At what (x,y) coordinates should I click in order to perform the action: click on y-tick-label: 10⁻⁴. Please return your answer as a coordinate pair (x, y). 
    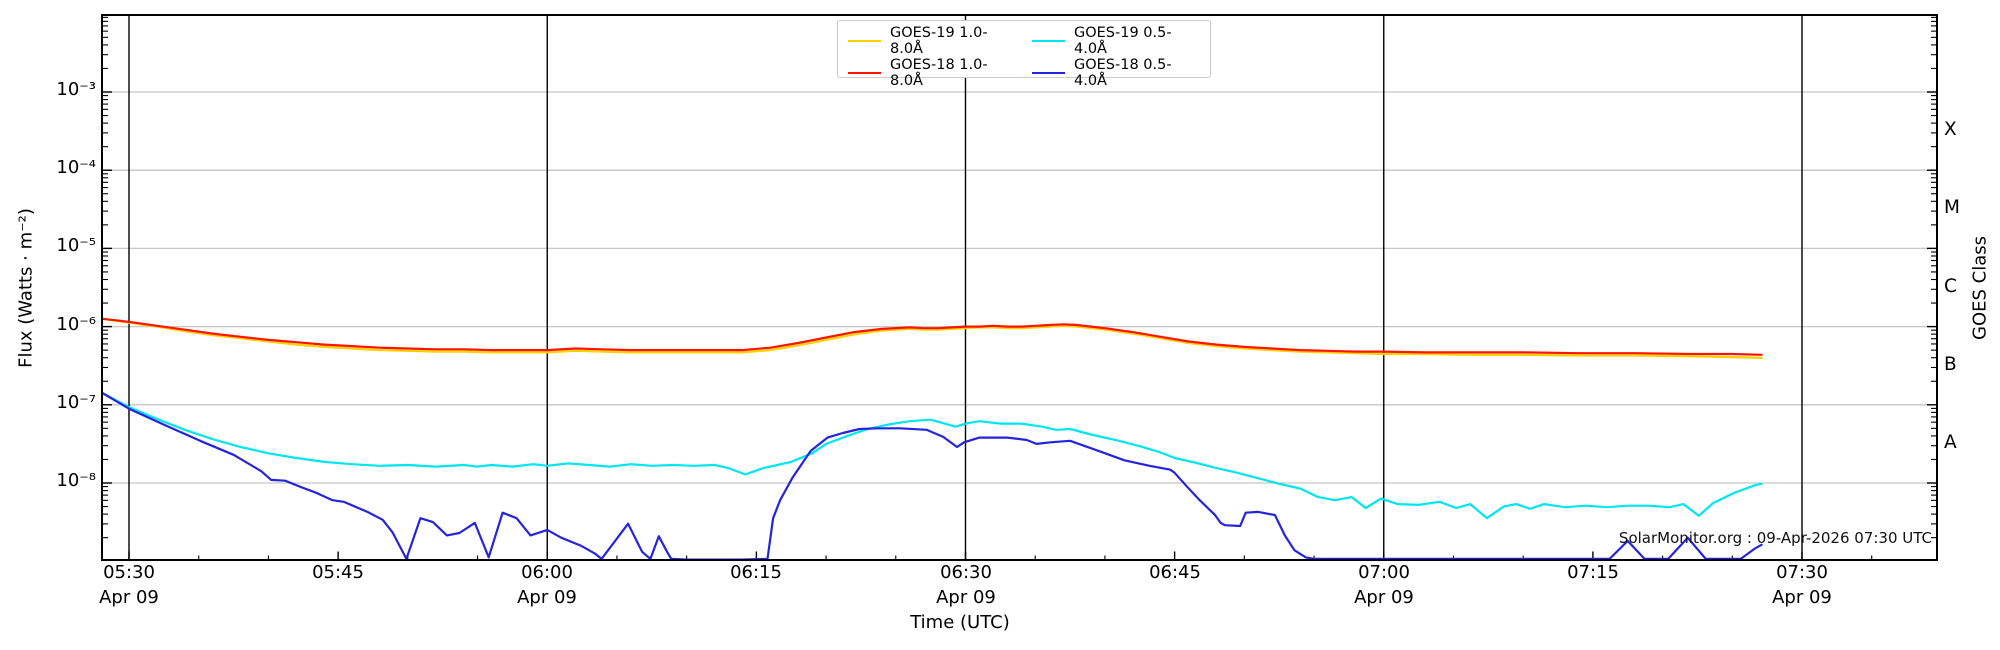
    Looking at the image, I should click on (76, 167).